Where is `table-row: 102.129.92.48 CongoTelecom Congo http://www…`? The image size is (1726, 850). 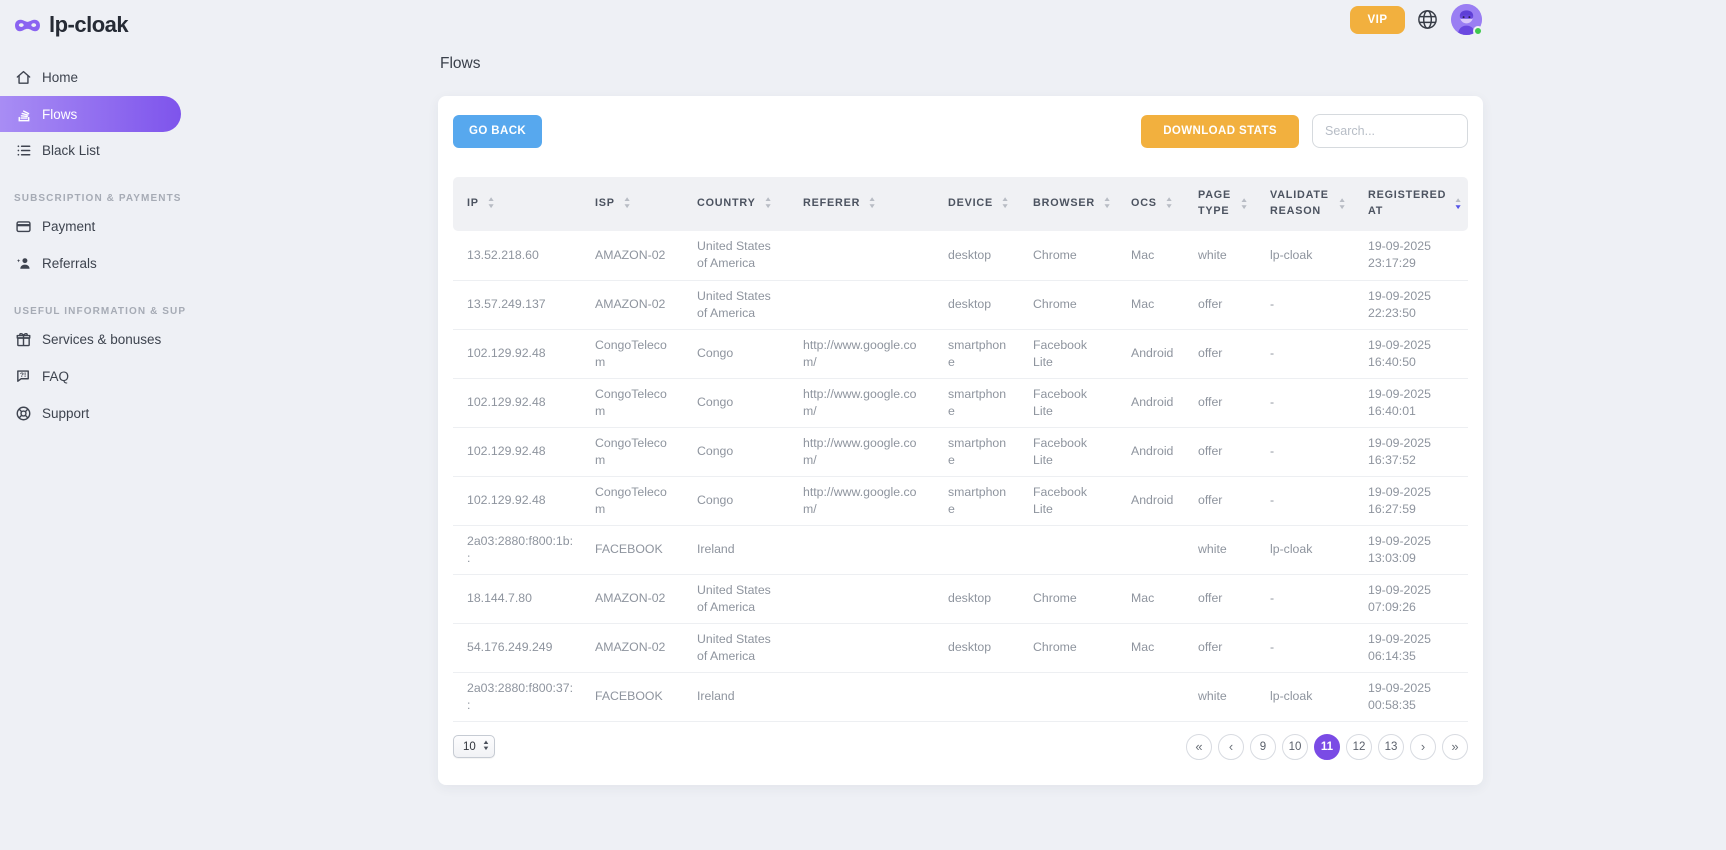
table-row: 102.129.92.48 CongoTelecom Congo http://www… is located at coordinates (960, 500).